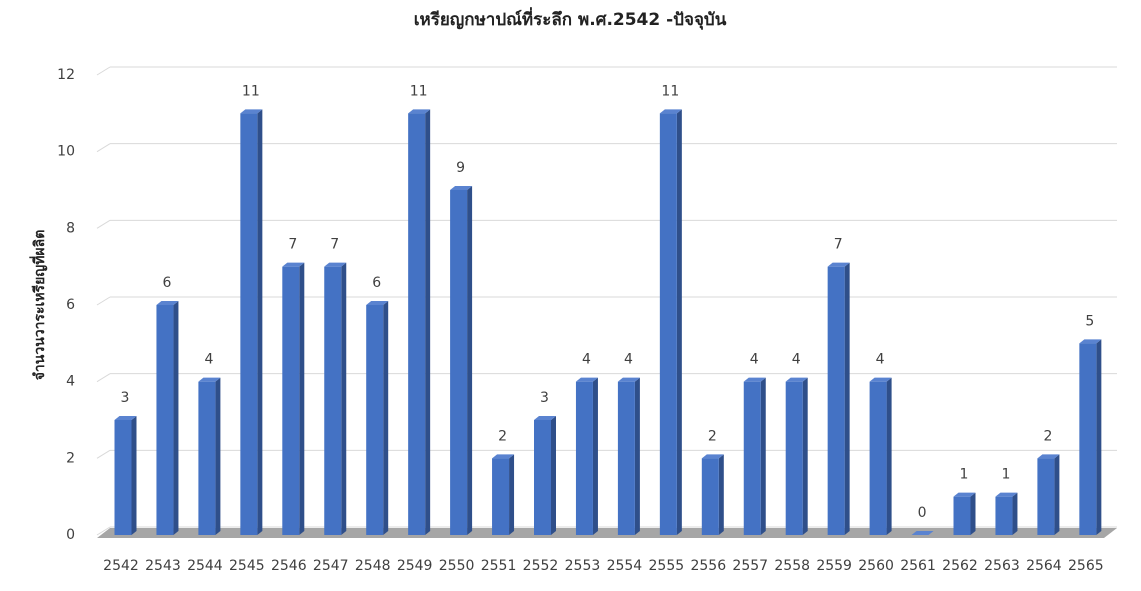  What do you see at coordinates (70, 228) in the screenshot?
I see `y-tick-label: 8` at bounding box center [70, 228].